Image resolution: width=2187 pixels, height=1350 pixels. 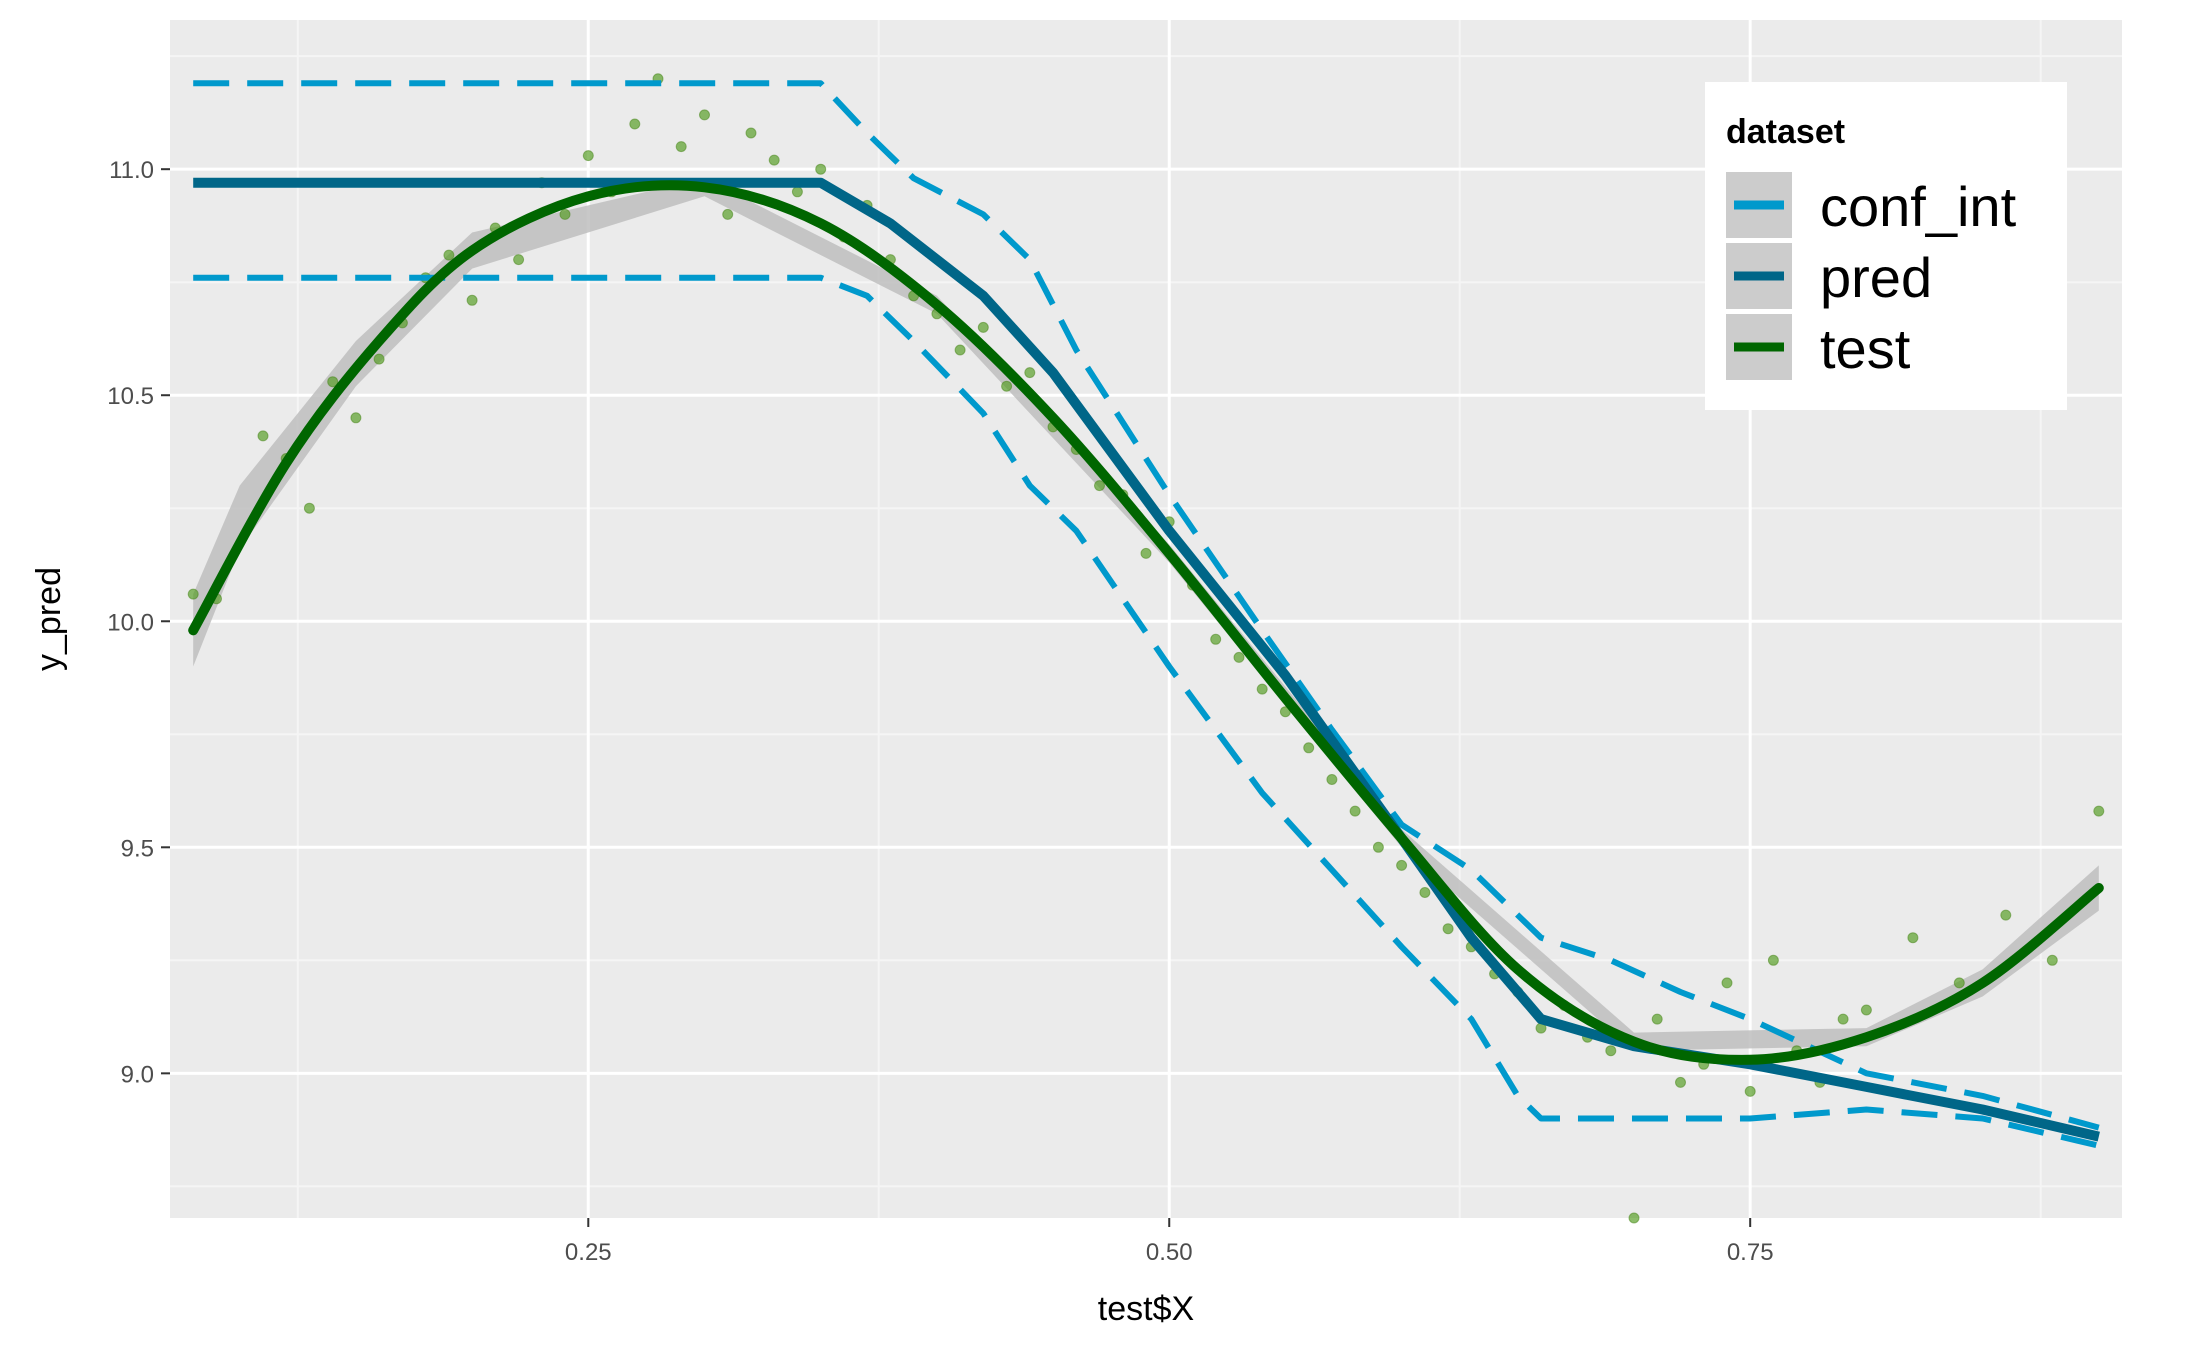 What do you see at coordinates (1146, 1309) in the screenshot?
I see `x-axis-title: test$X` at bounding box center [1146, 1309].